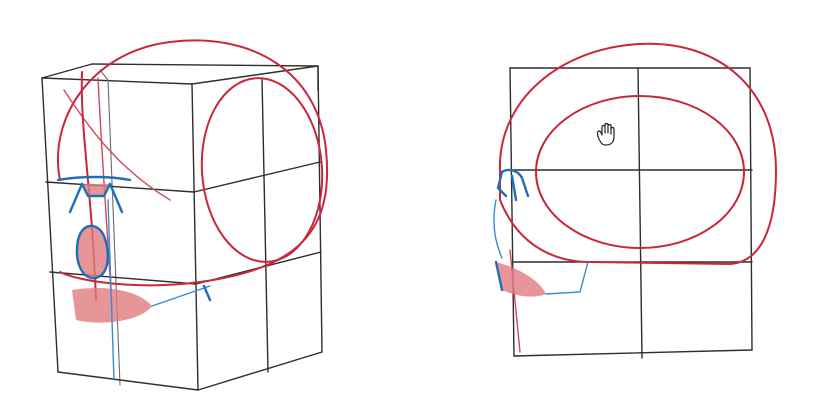 The image size is (825, 413). What do you see at coordinates (134, 278) in the screenshot?
I see `facial-features-three-quarter` at bounding box center [134, 278].